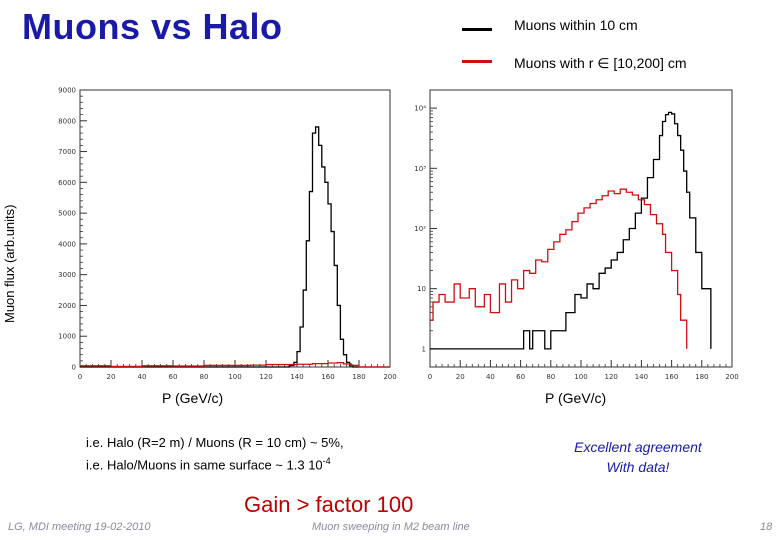 The height and width of the screenshot is (540, 780). What do you see at coordinates (430, 377) in the screenshot?
I see `log-x-tick-label: 0` at bounding box center [430, 377].